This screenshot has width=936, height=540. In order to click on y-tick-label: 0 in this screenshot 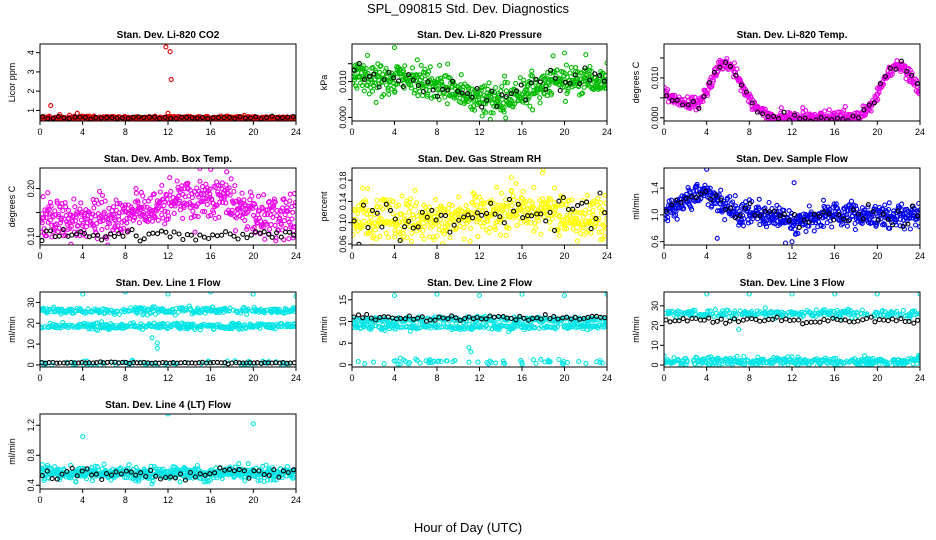, I will do `click(31, 364)`.